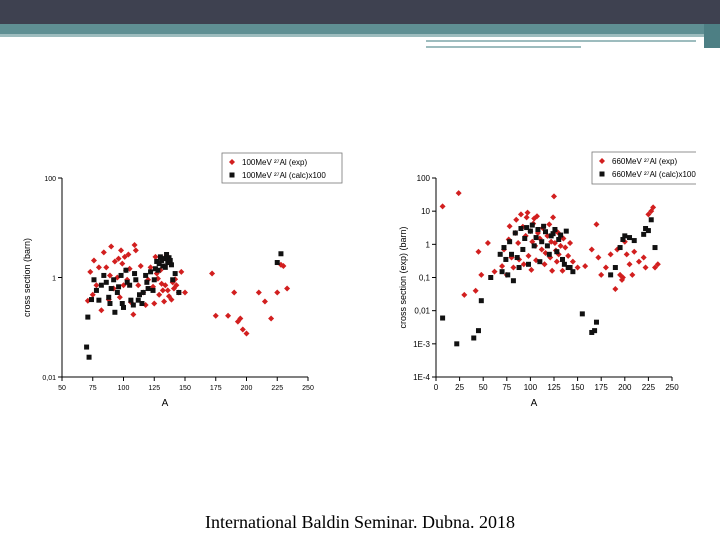 Image resolution: width=720 pixels, height=540 pixels. What do you see at coordinates (360, 35) in the screenshot?
I see `accent-band-light` at bounding box center [360, 35].